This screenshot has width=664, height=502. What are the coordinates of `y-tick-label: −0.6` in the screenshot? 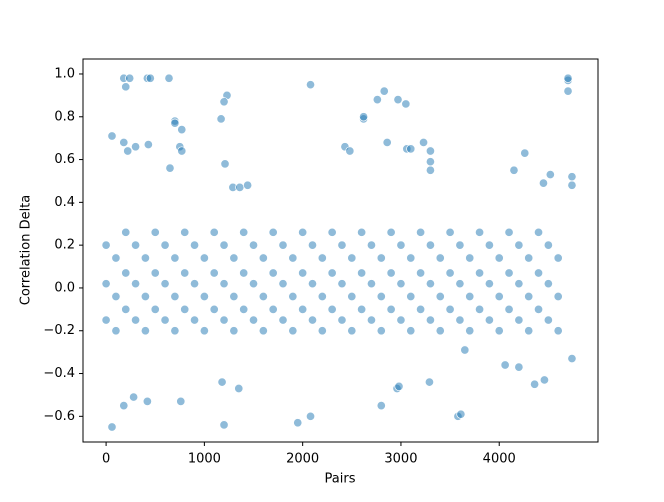 It's located at (59, 416).